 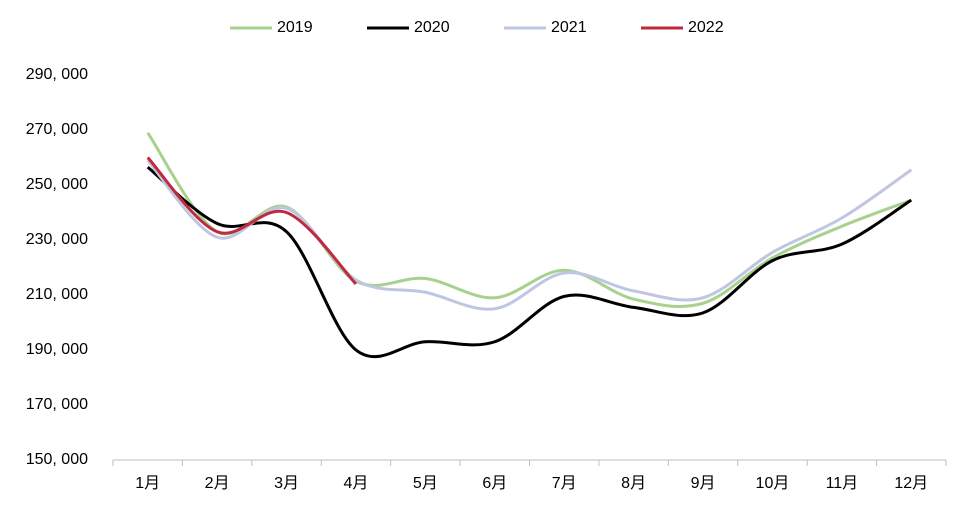 What do you see at coordinates (356, 483) in the screenshot?
I see `x-tick-label: 4月` at bounding box center [356, 483].